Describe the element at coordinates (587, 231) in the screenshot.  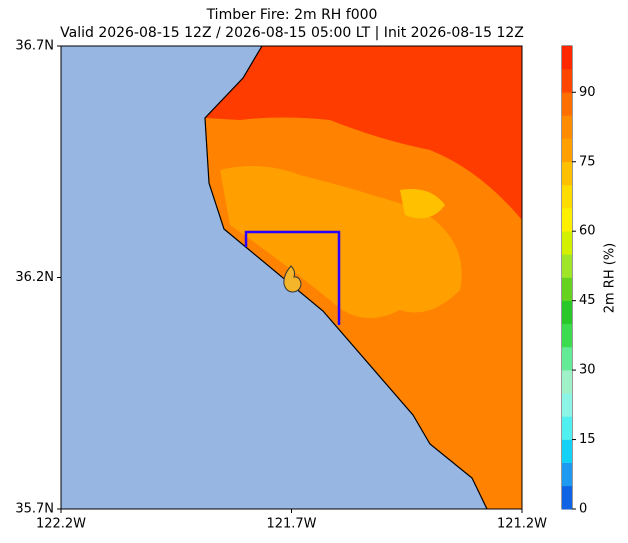
I see `colorbar-tick-label: 60` at that location.